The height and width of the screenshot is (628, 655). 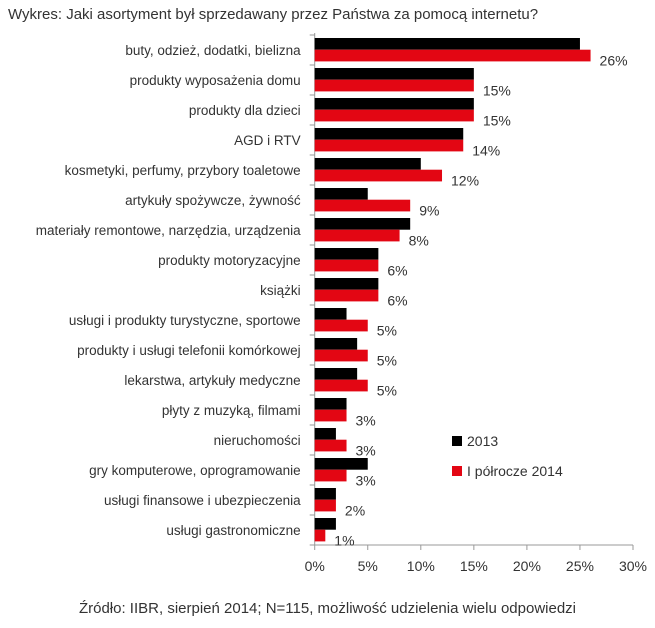 I want to click on category-label: kosmetyki, perfumy, przybory toaletowe, so click(x=183, y=170).